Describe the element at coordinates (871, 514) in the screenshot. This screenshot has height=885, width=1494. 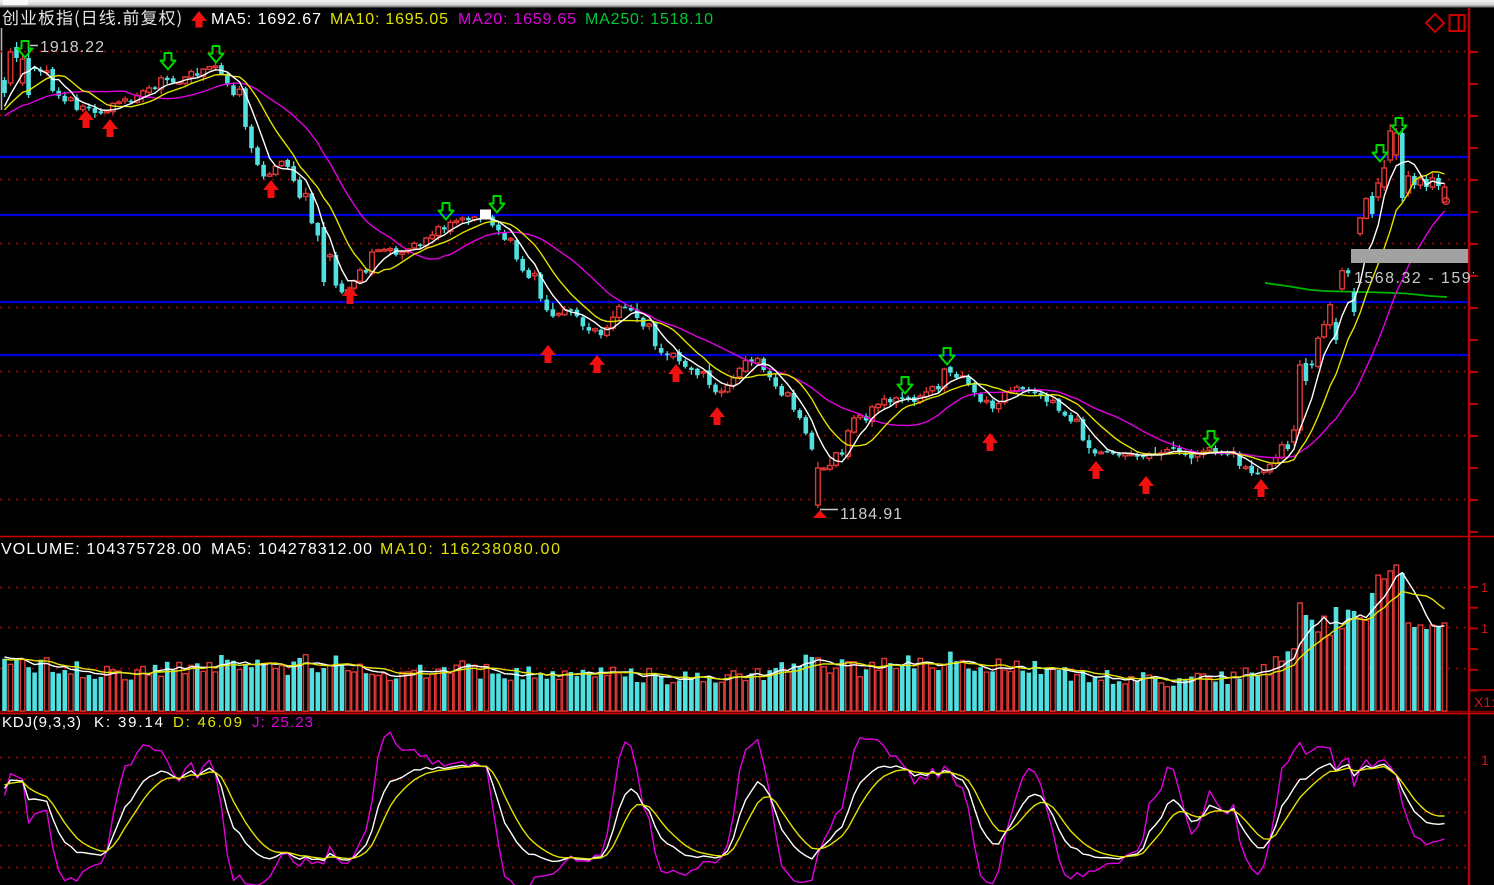
I see `svg-text: 1184.91` at that location.